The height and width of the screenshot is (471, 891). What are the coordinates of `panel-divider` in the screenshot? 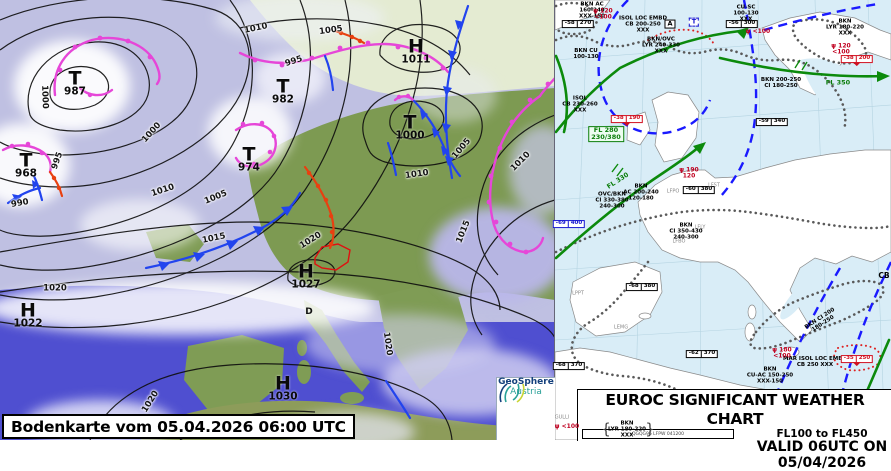 It's located at (554, 220).